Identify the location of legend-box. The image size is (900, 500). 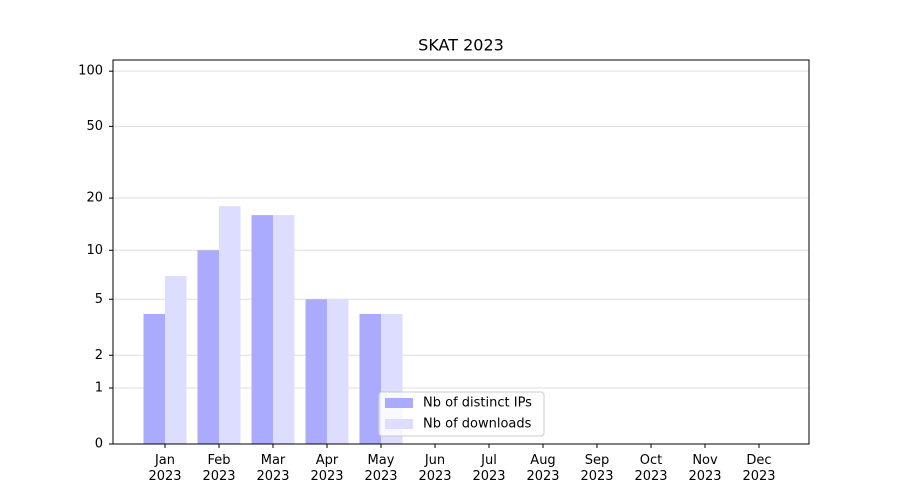
(461, 414).